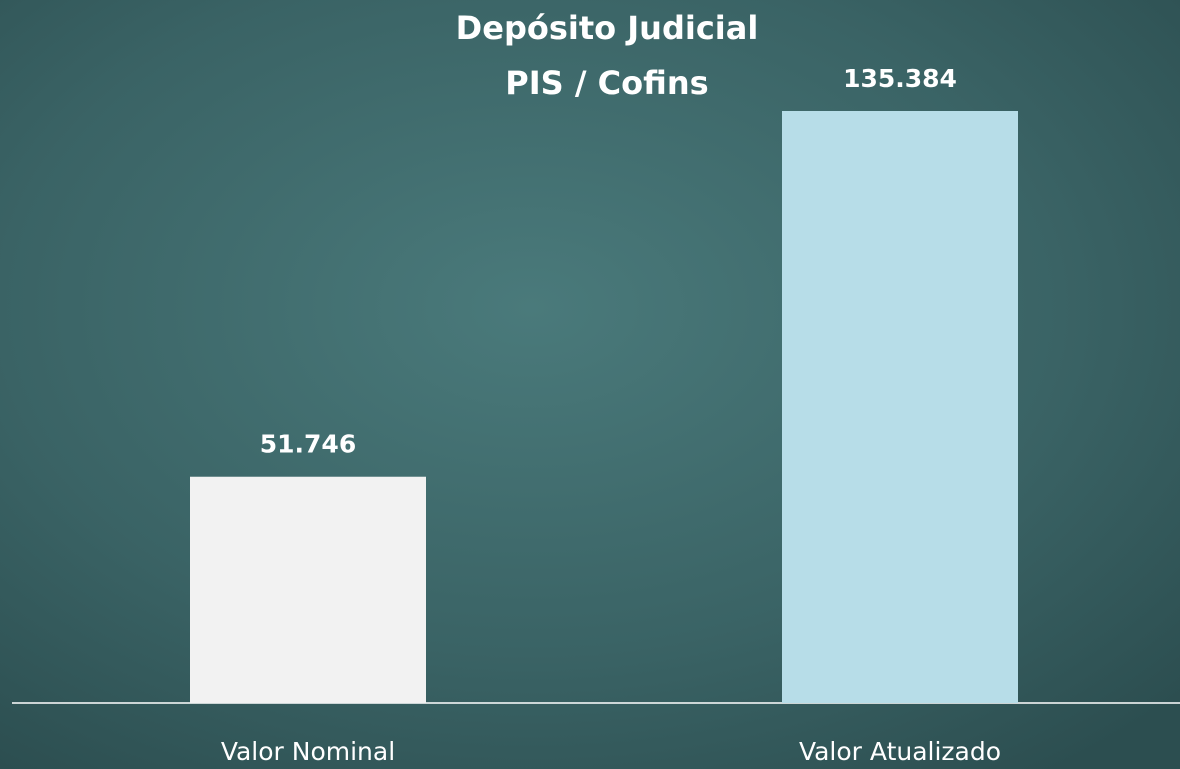  What do you see at coordinates (607, 28) in the screenshot?
I see `chart-title: Depósito Judicial` at bounding box center [607, 28].